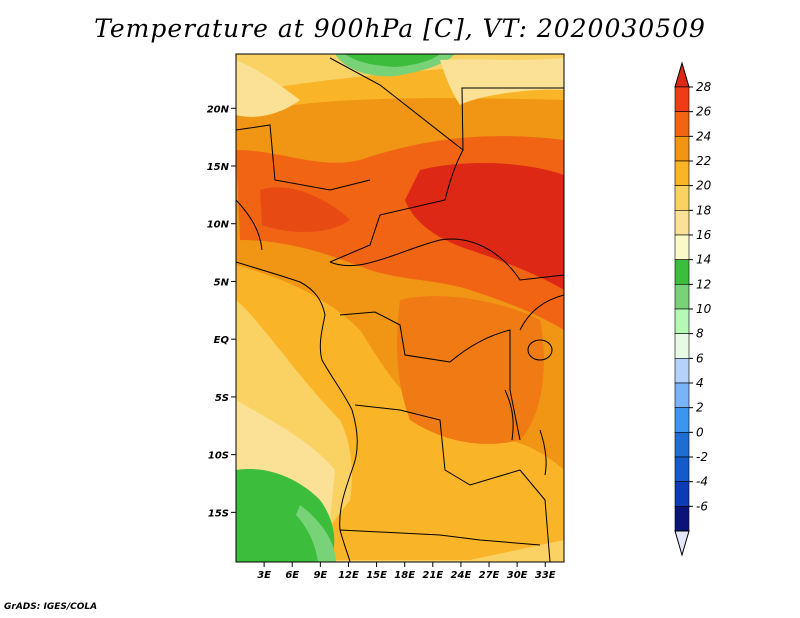  I want to click on lon-tick-label: 24E, so click(461, 575).